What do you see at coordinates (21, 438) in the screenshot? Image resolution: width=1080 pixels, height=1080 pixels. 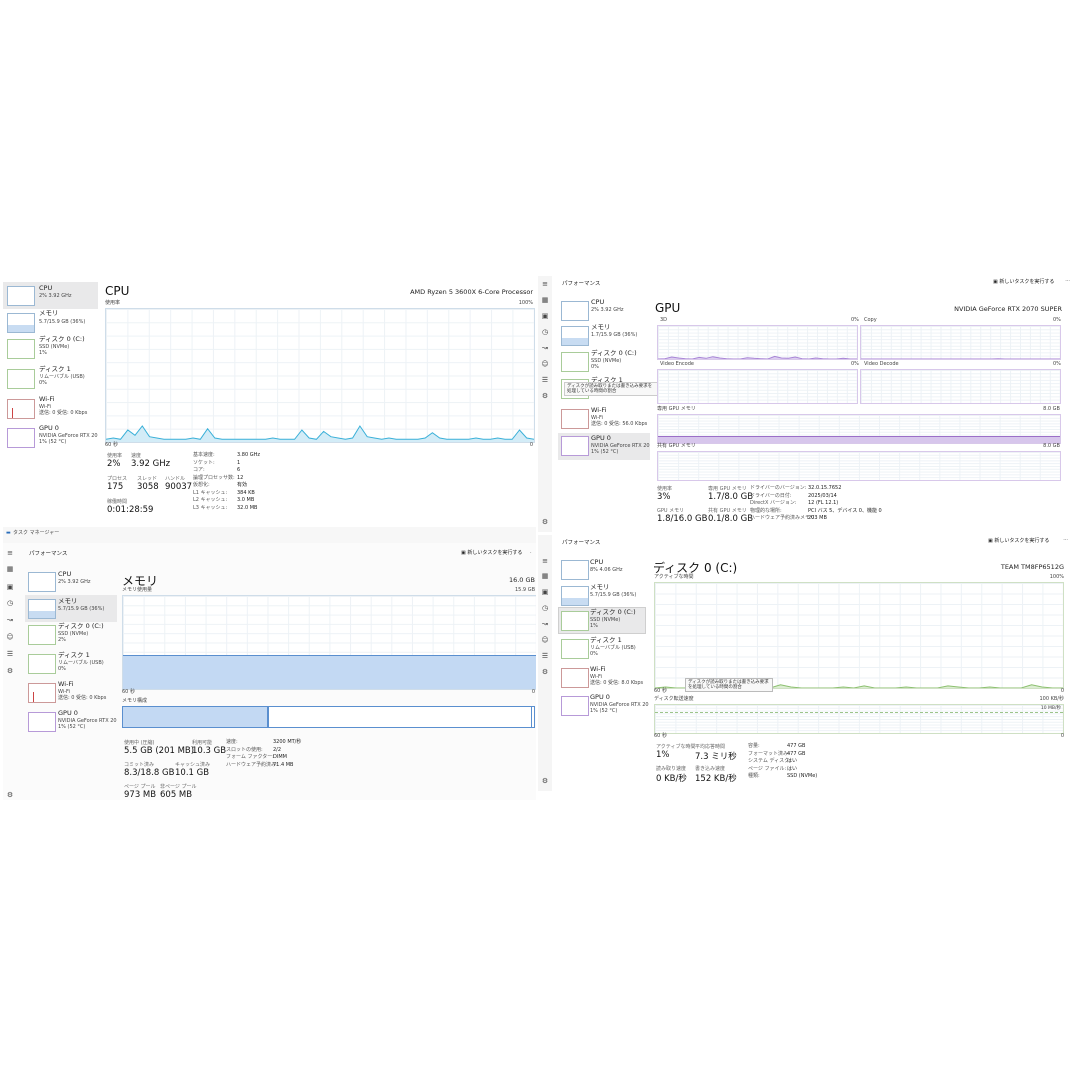 I see `gpu-thumbnail` at bounding box center [21, 438].